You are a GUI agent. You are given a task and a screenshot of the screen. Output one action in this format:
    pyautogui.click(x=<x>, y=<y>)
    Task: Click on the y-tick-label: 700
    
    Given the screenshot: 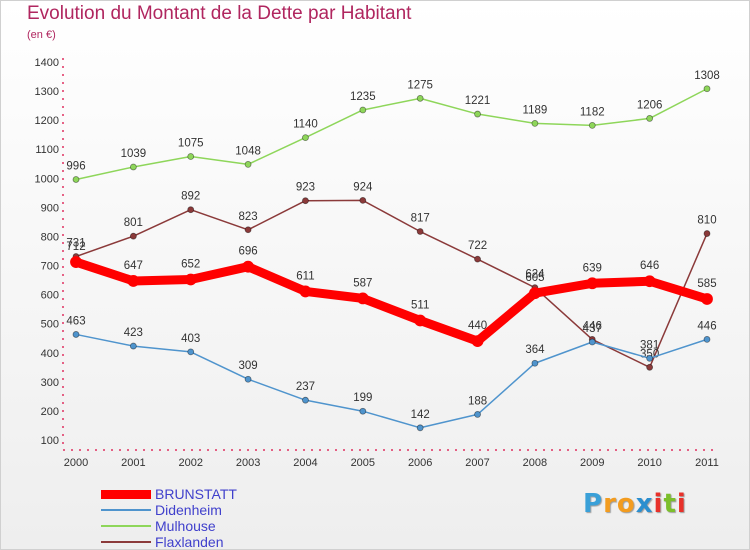 What is the action you would take?
    pyautogui.click(x=50, y=267)
    